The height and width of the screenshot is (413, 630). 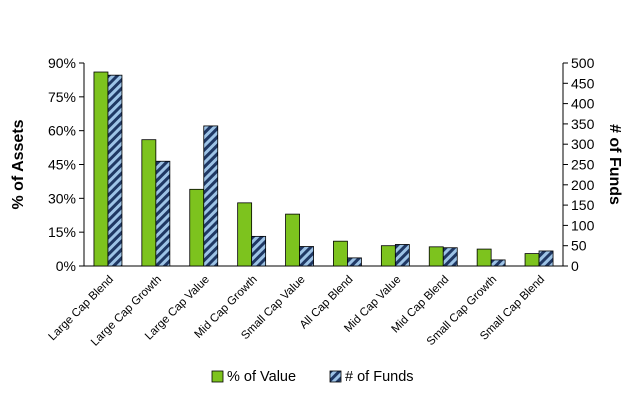 What do you see at coordinates (579, 246) in the screenshot?
I see `right-tick-label: 50` at bounding box center [579, 246].